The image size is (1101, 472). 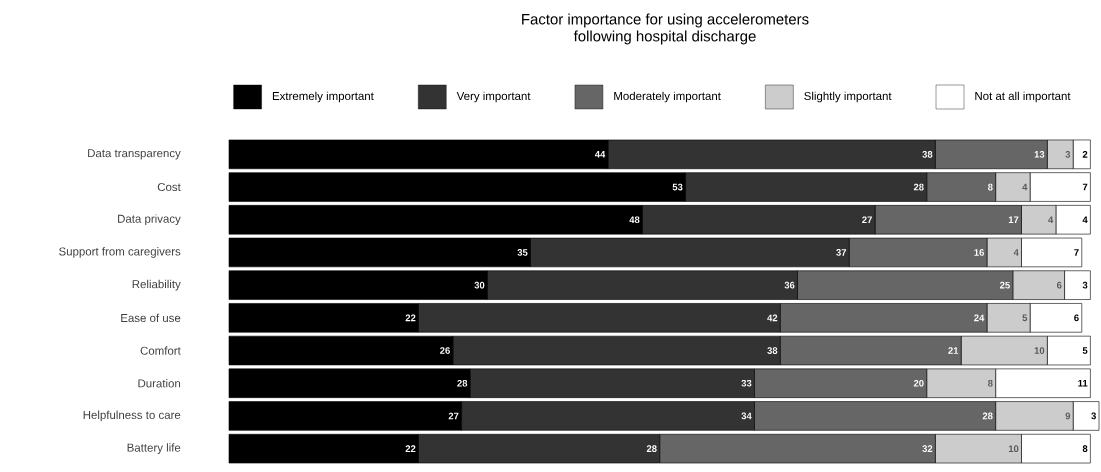 What do you see at coordinates (1085, 154) in the screenshot?
I see `data-label: 2` at bounding box center [1085, 154].